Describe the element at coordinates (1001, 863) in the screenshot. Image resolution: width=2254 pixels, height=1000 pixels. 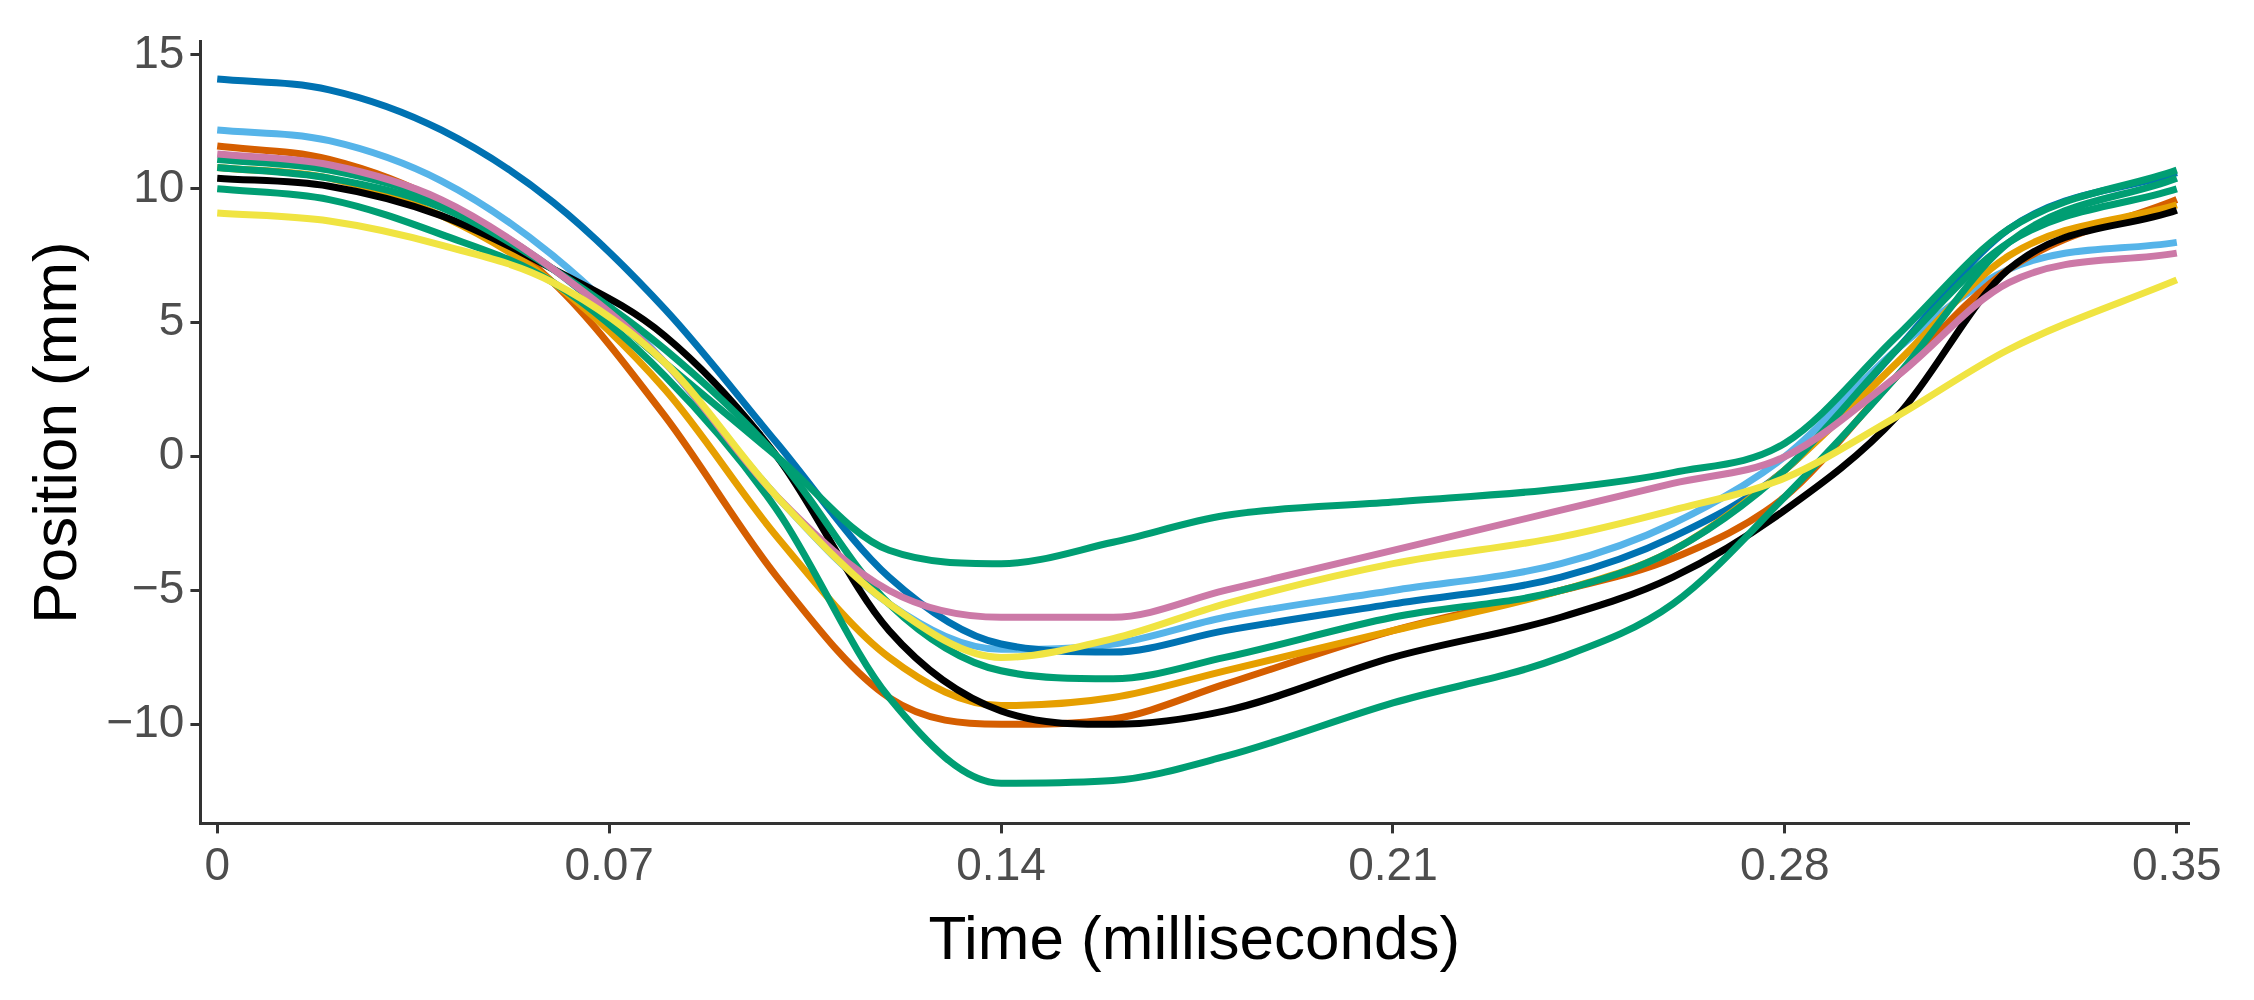
I see `x-tick-label: 0.14` at that location.